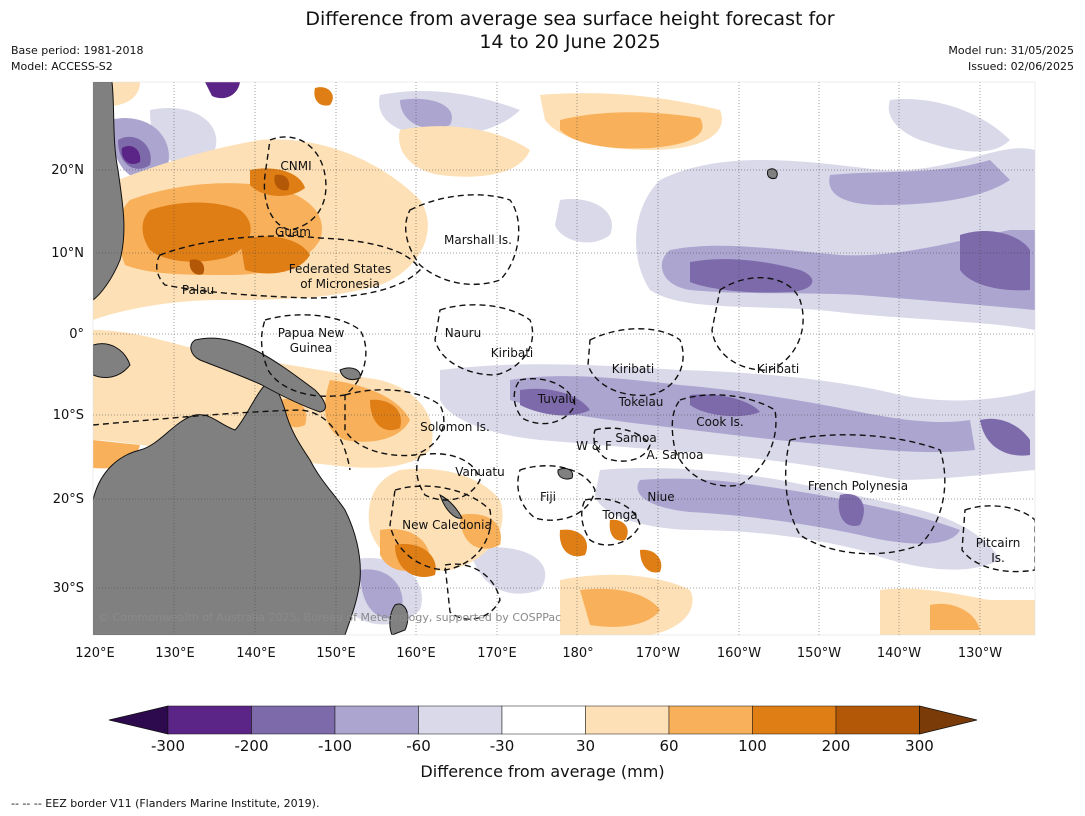 This screenshot has height=816, width=1085. Describe the element at coordinates (311, 348) in the screenshot. I see `label-png-2: Guinea` at that location.